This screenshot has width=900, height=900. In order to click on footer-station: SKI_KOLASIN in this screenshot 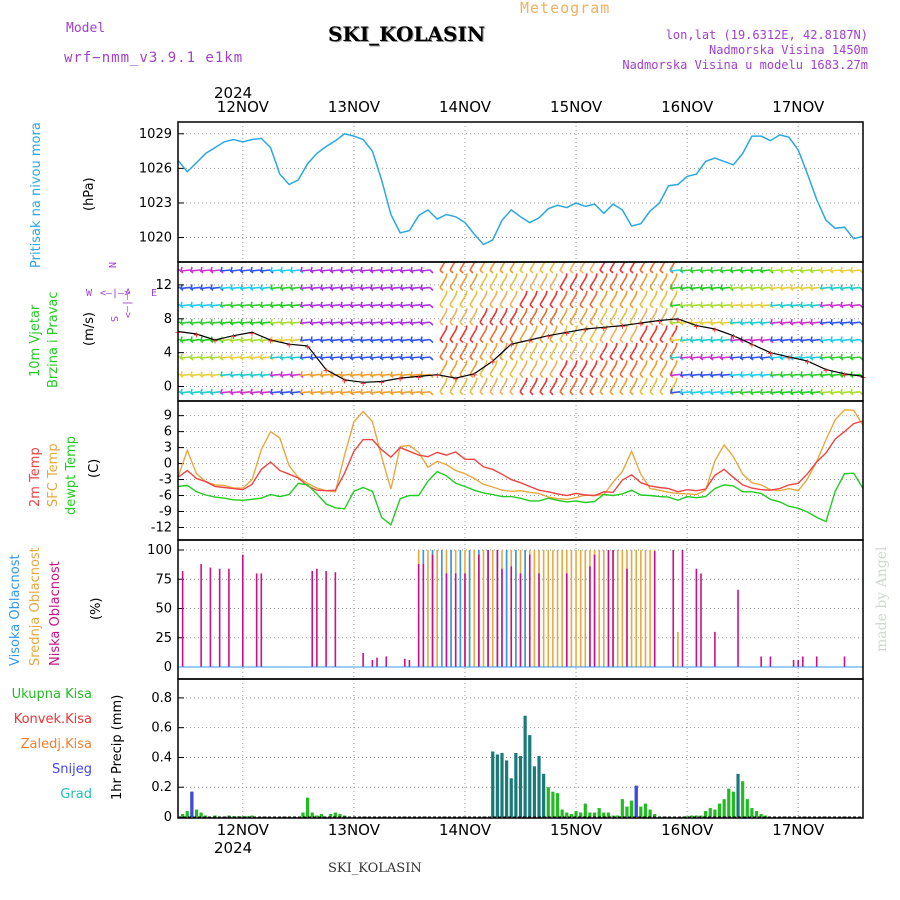, I will do `click(375, 868)`.